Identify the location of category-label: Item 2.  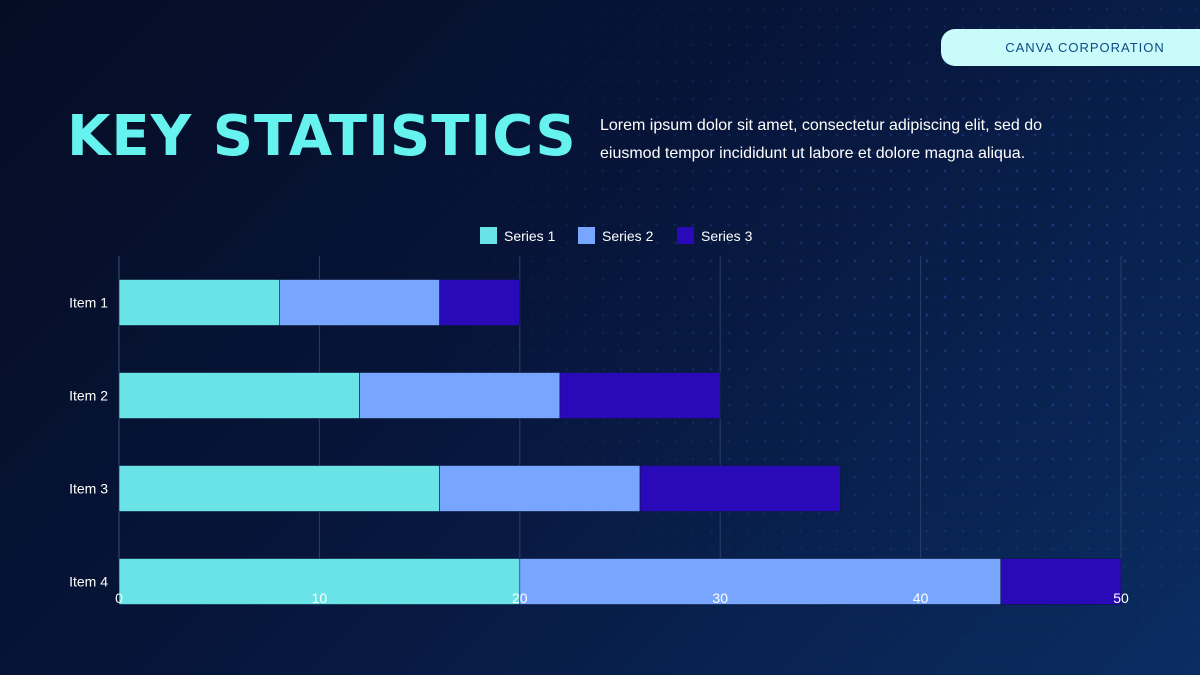
(88, 396).